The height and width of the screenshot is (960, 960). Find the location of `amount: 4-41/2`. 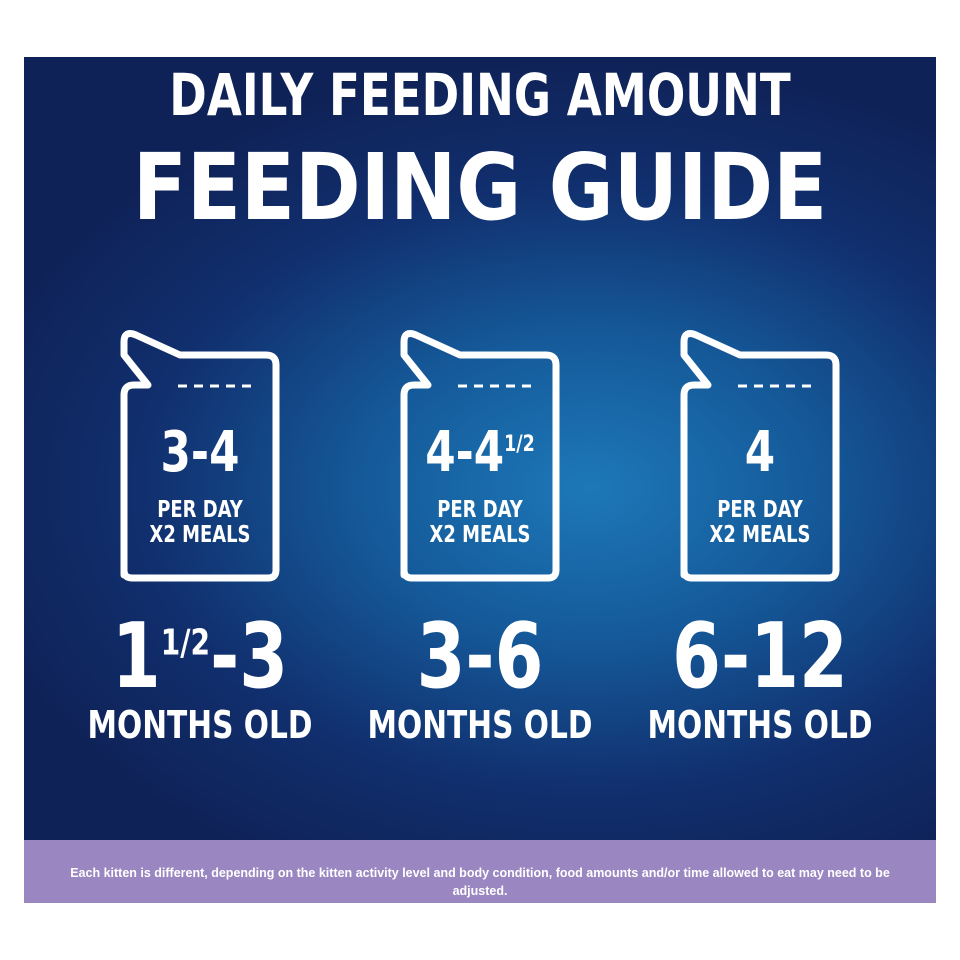

amount: 4-41/2 is located at coordinates (480, 453).